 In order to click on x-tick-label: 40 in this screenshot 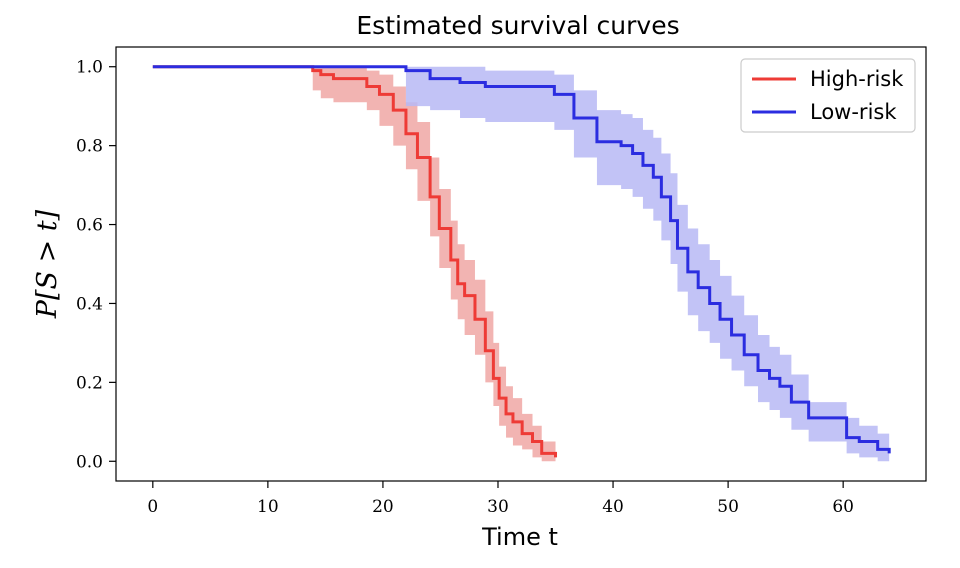, I will do `click(613, 507)`.